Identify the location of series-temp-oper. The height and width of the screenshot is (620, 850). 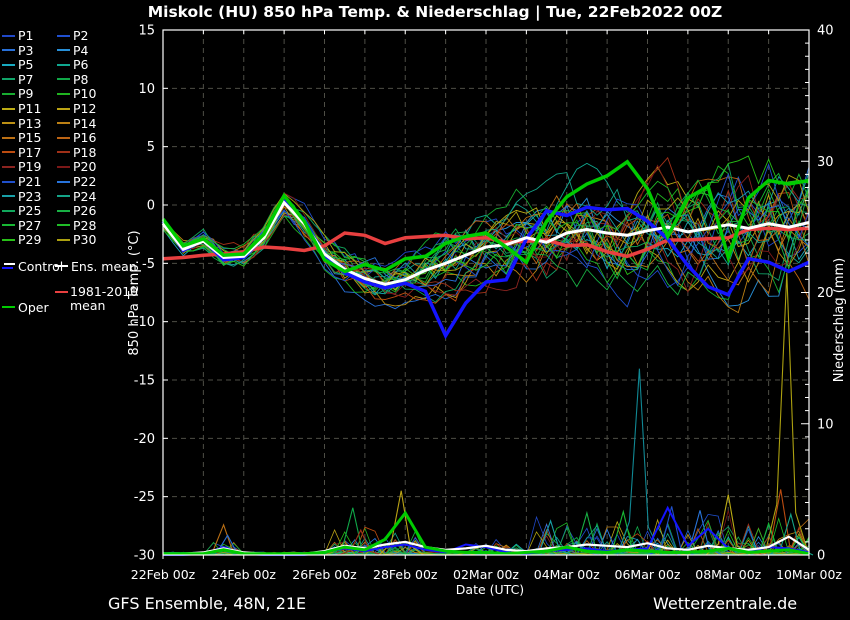
(485, 216).